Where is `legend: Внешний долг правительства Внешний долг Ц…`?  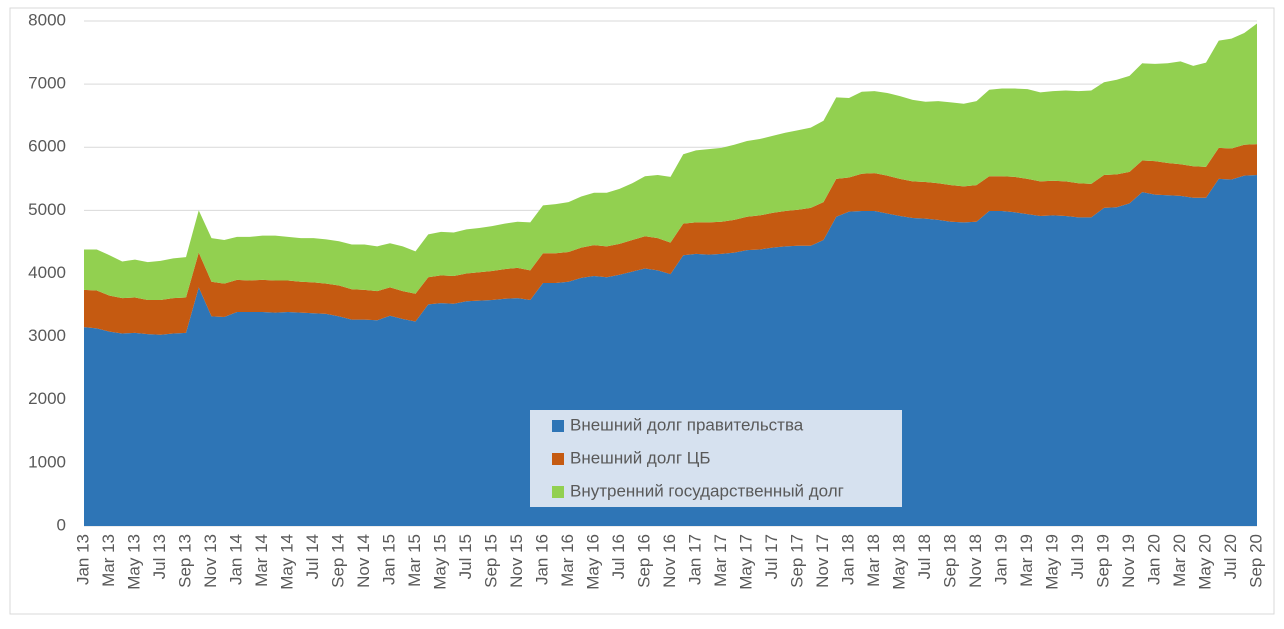 legend: Внешний долг правительства Внешний долг Ц… is located at coordinates (716, 458).